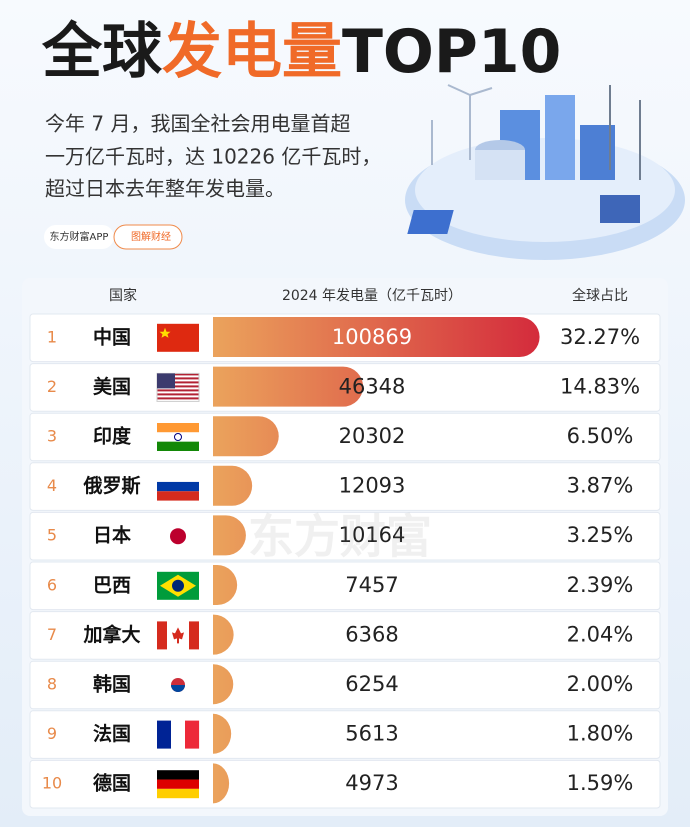 This screenshot has width=690, height=827. I want to click on country: 巴西, so click(112, 585).